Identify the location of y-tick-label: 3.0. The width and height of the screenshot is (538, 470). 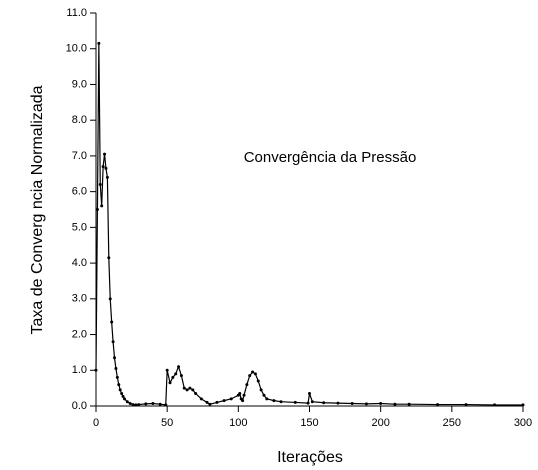
(79, 299).